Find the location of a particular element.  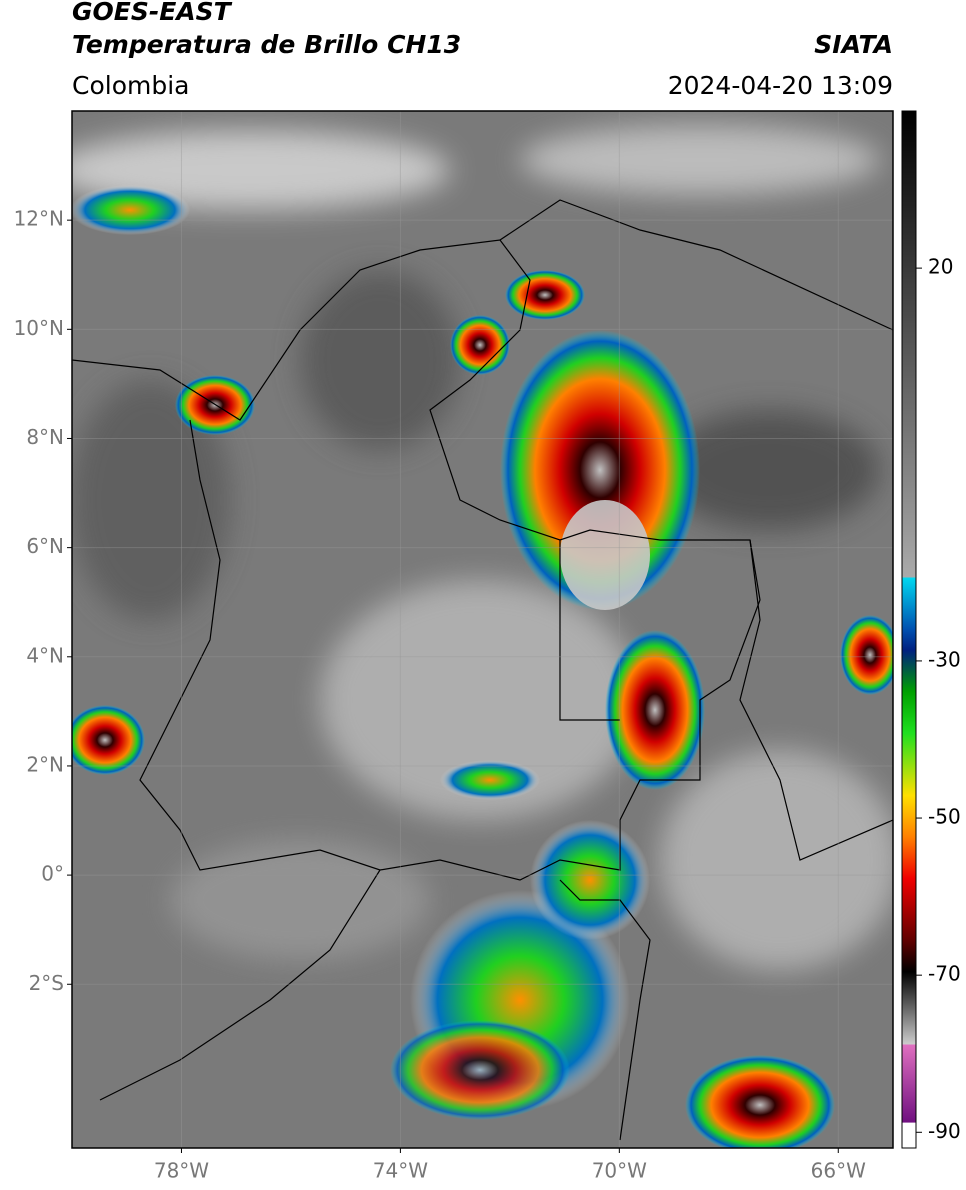

agency: SIATA is located at coordinates (853, 44).